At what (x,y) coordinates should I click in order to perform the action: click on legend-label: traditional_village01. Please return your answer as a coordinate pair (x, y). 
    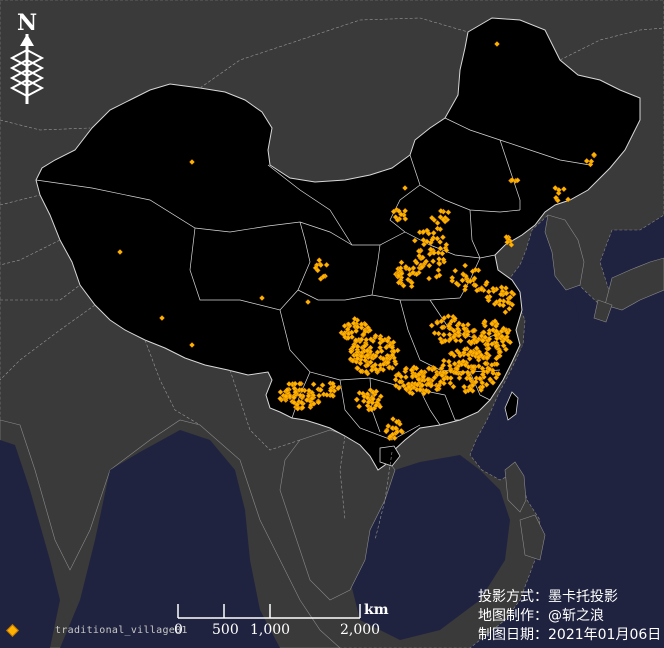
    Looking at the image, I should click on (121, 630).